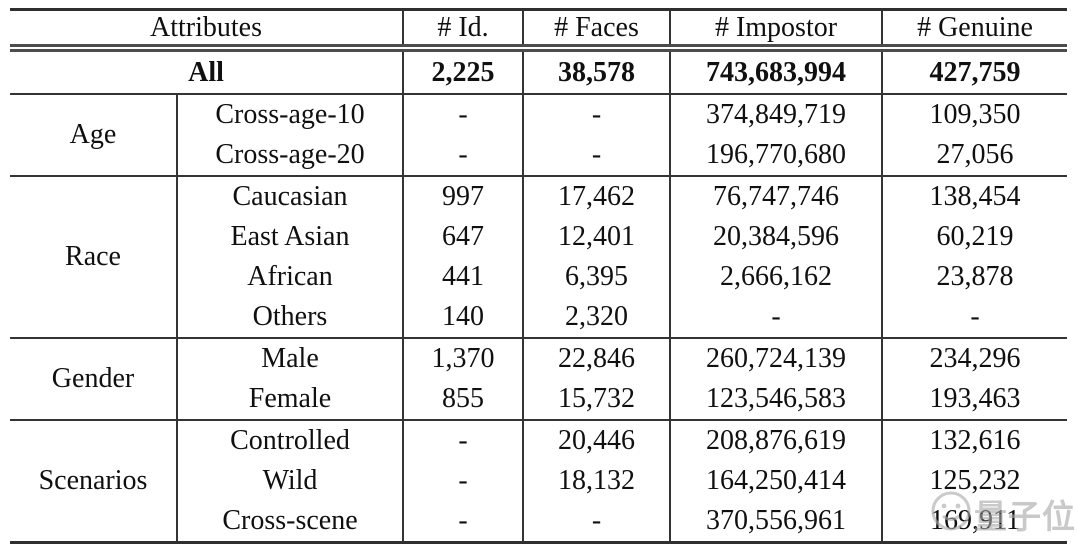 The height and width of the screenshot is (560, 1076). I want to click on id-cell: 140, so click(462, 317).